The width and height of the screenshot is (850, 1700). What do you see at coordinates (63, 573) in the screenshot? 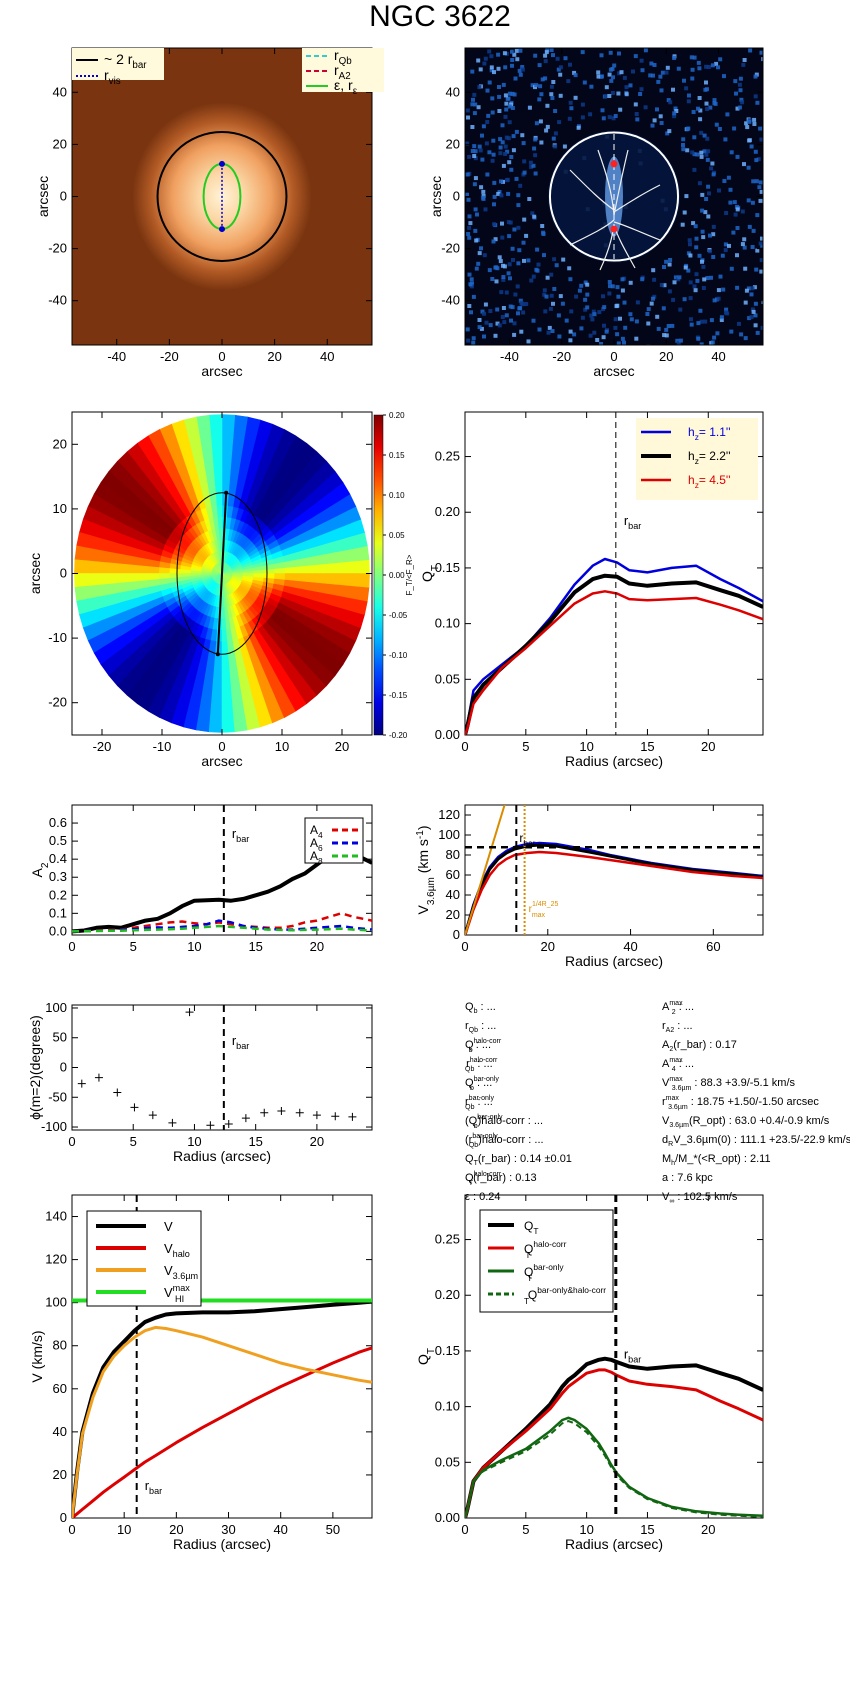
I see `y-tick-label: 0` at bounding box center [63, 573].